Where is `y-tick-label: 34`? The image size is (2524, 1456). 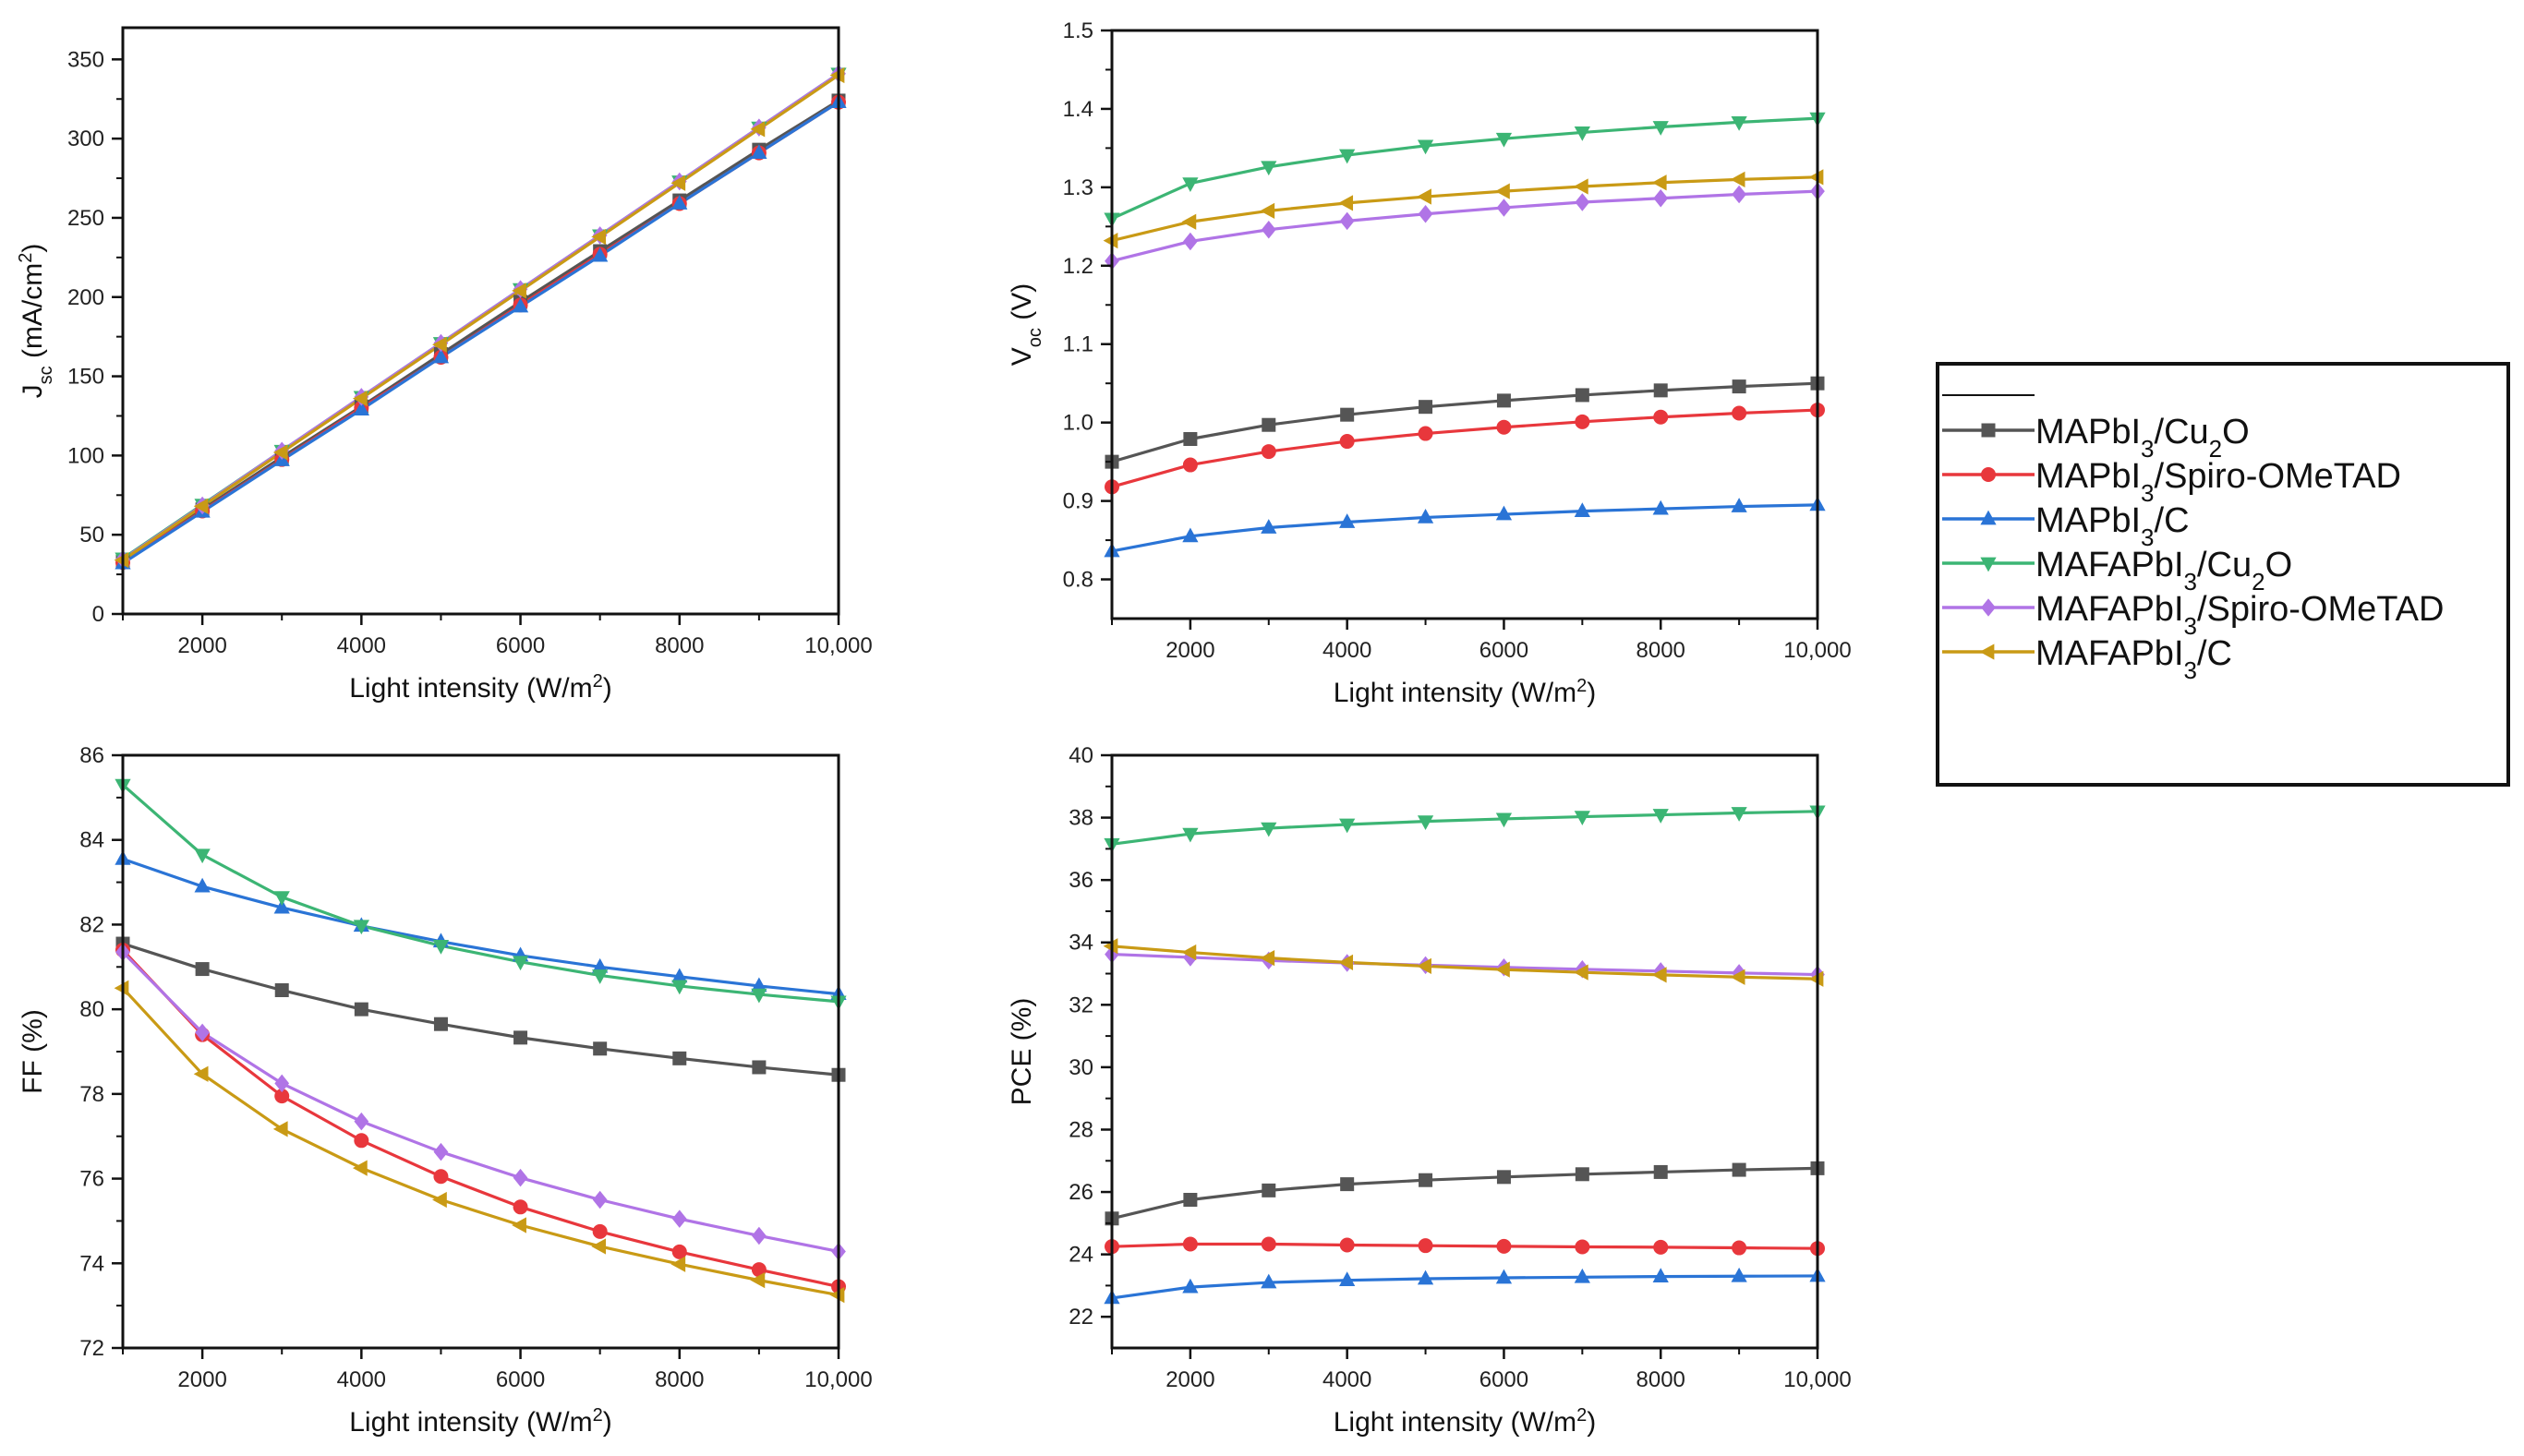 y-tick-label: 34 is located at coordinates (1081, 943).